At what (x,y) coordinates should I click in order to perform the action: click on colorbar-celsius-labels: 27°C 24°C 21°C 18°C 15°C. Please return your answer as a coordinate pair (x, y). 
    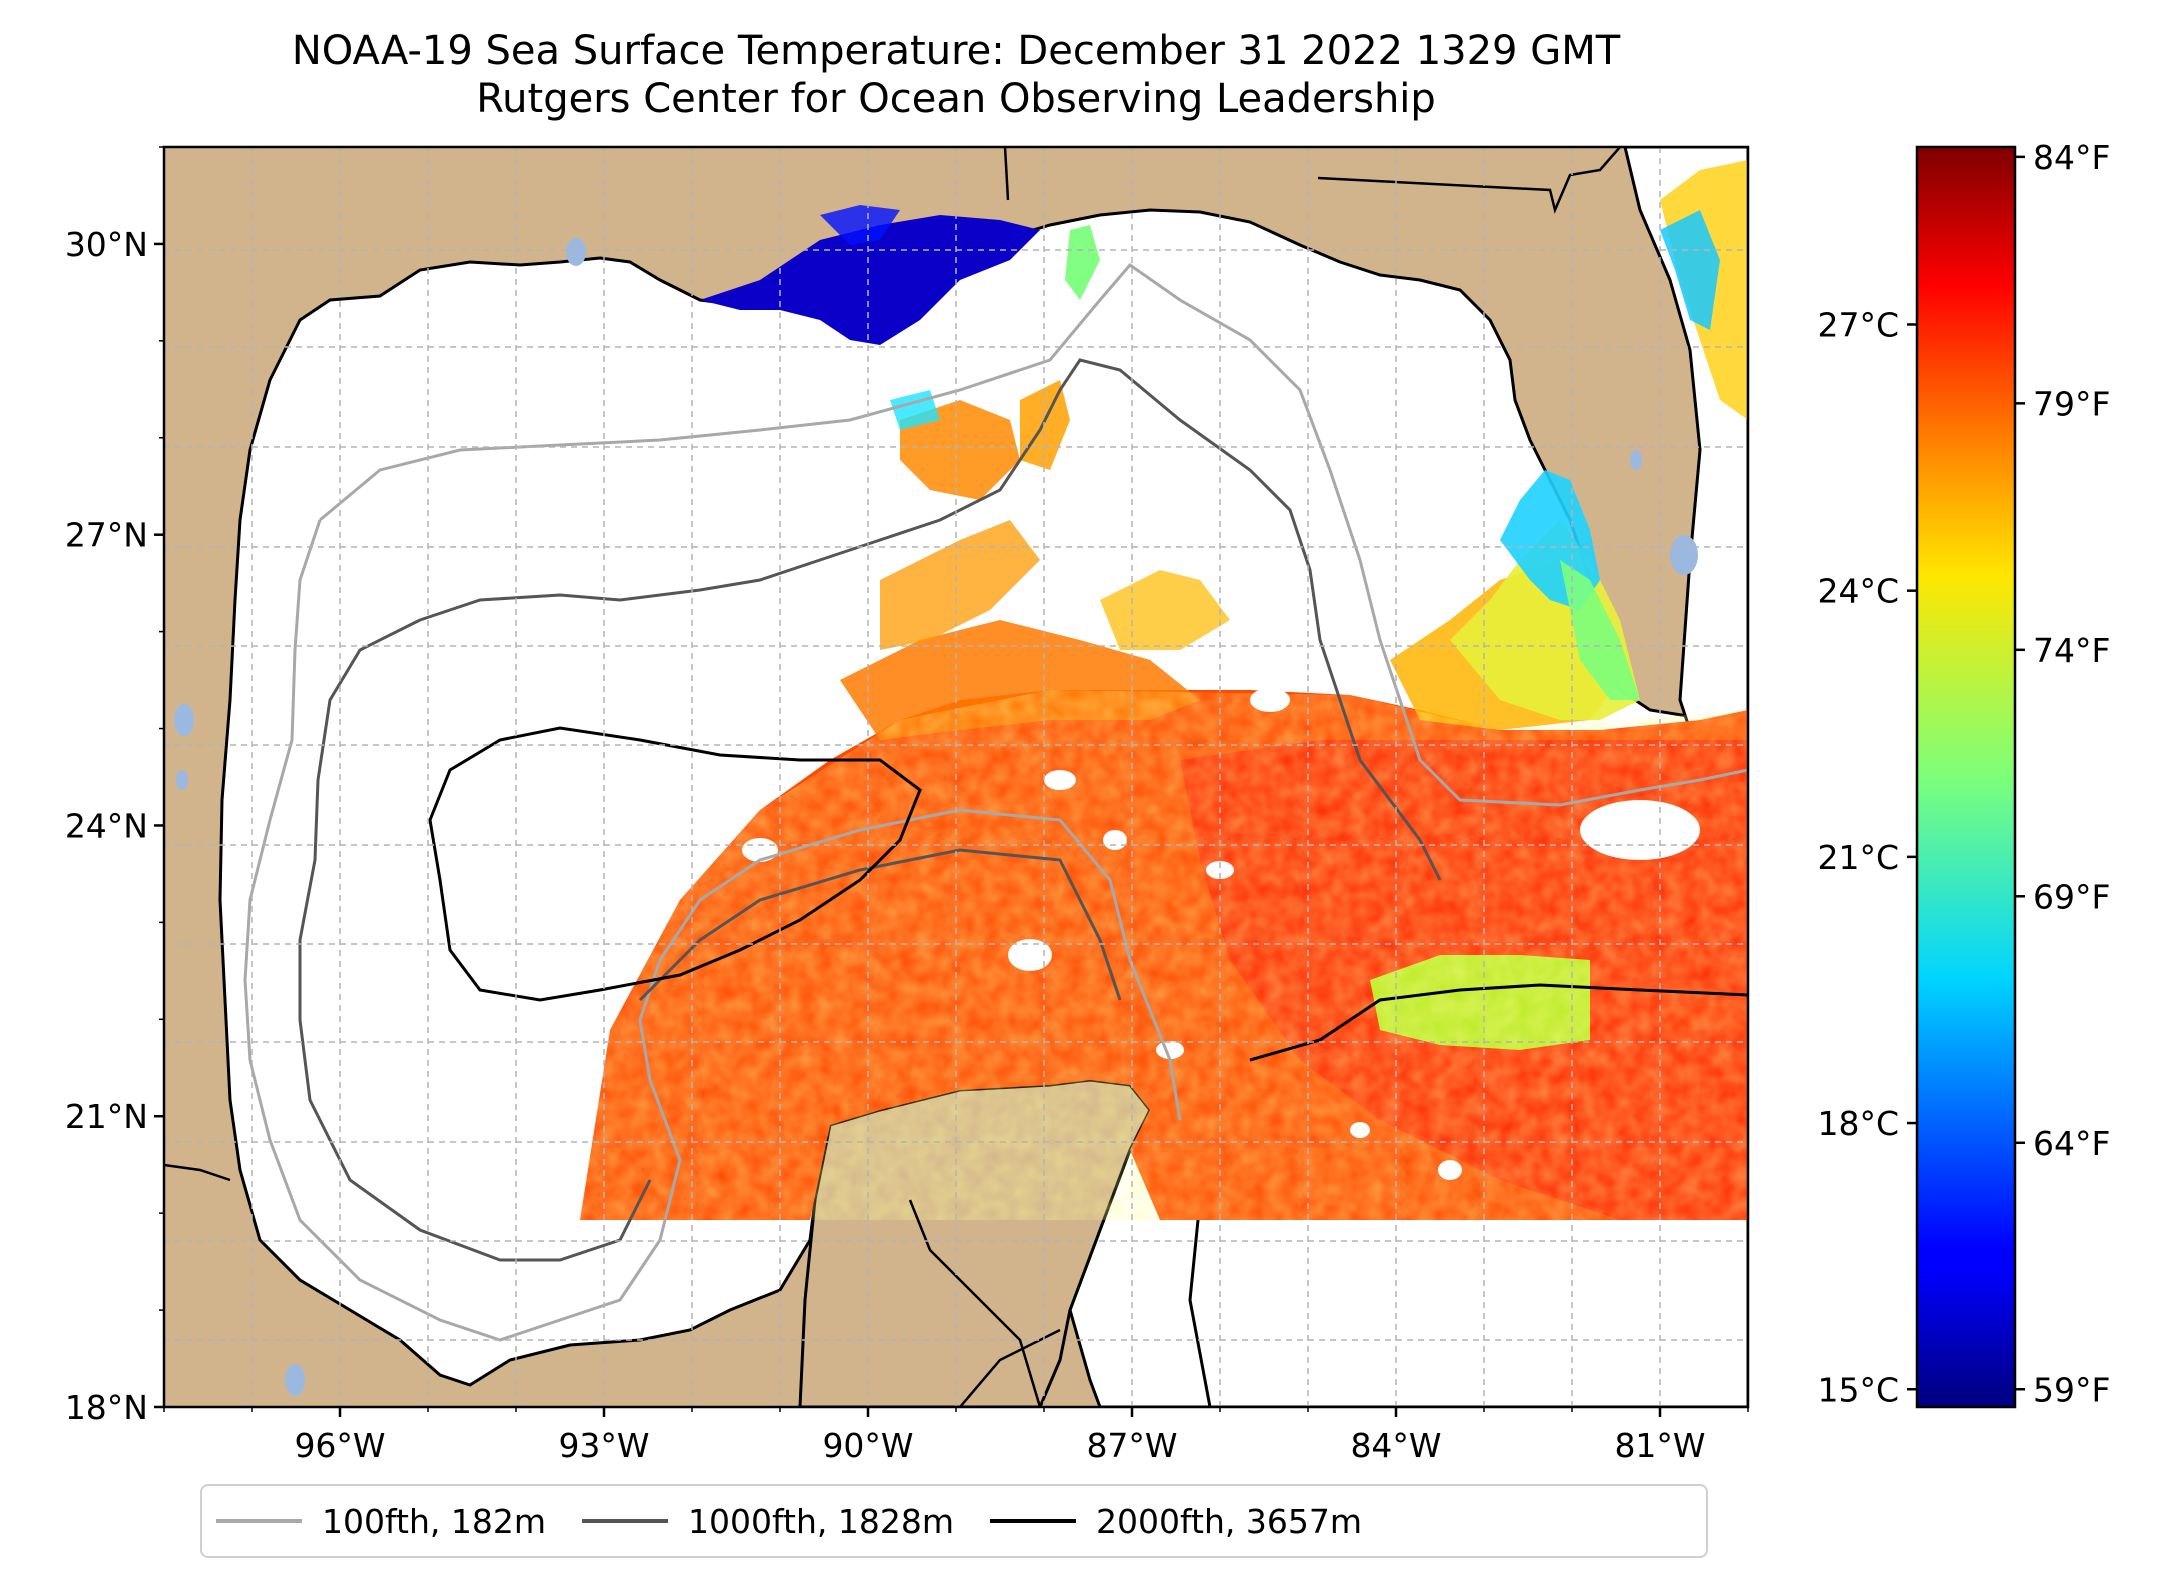
    Looking at the image, I should click on (1867, 857).